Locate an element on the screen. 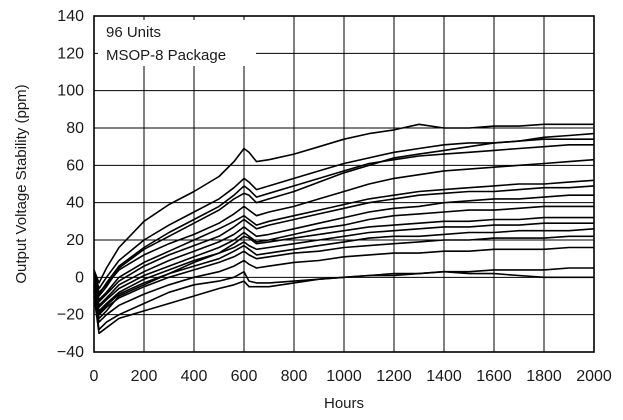  y-tick-label: −40 is located at coordinates (70, 352).